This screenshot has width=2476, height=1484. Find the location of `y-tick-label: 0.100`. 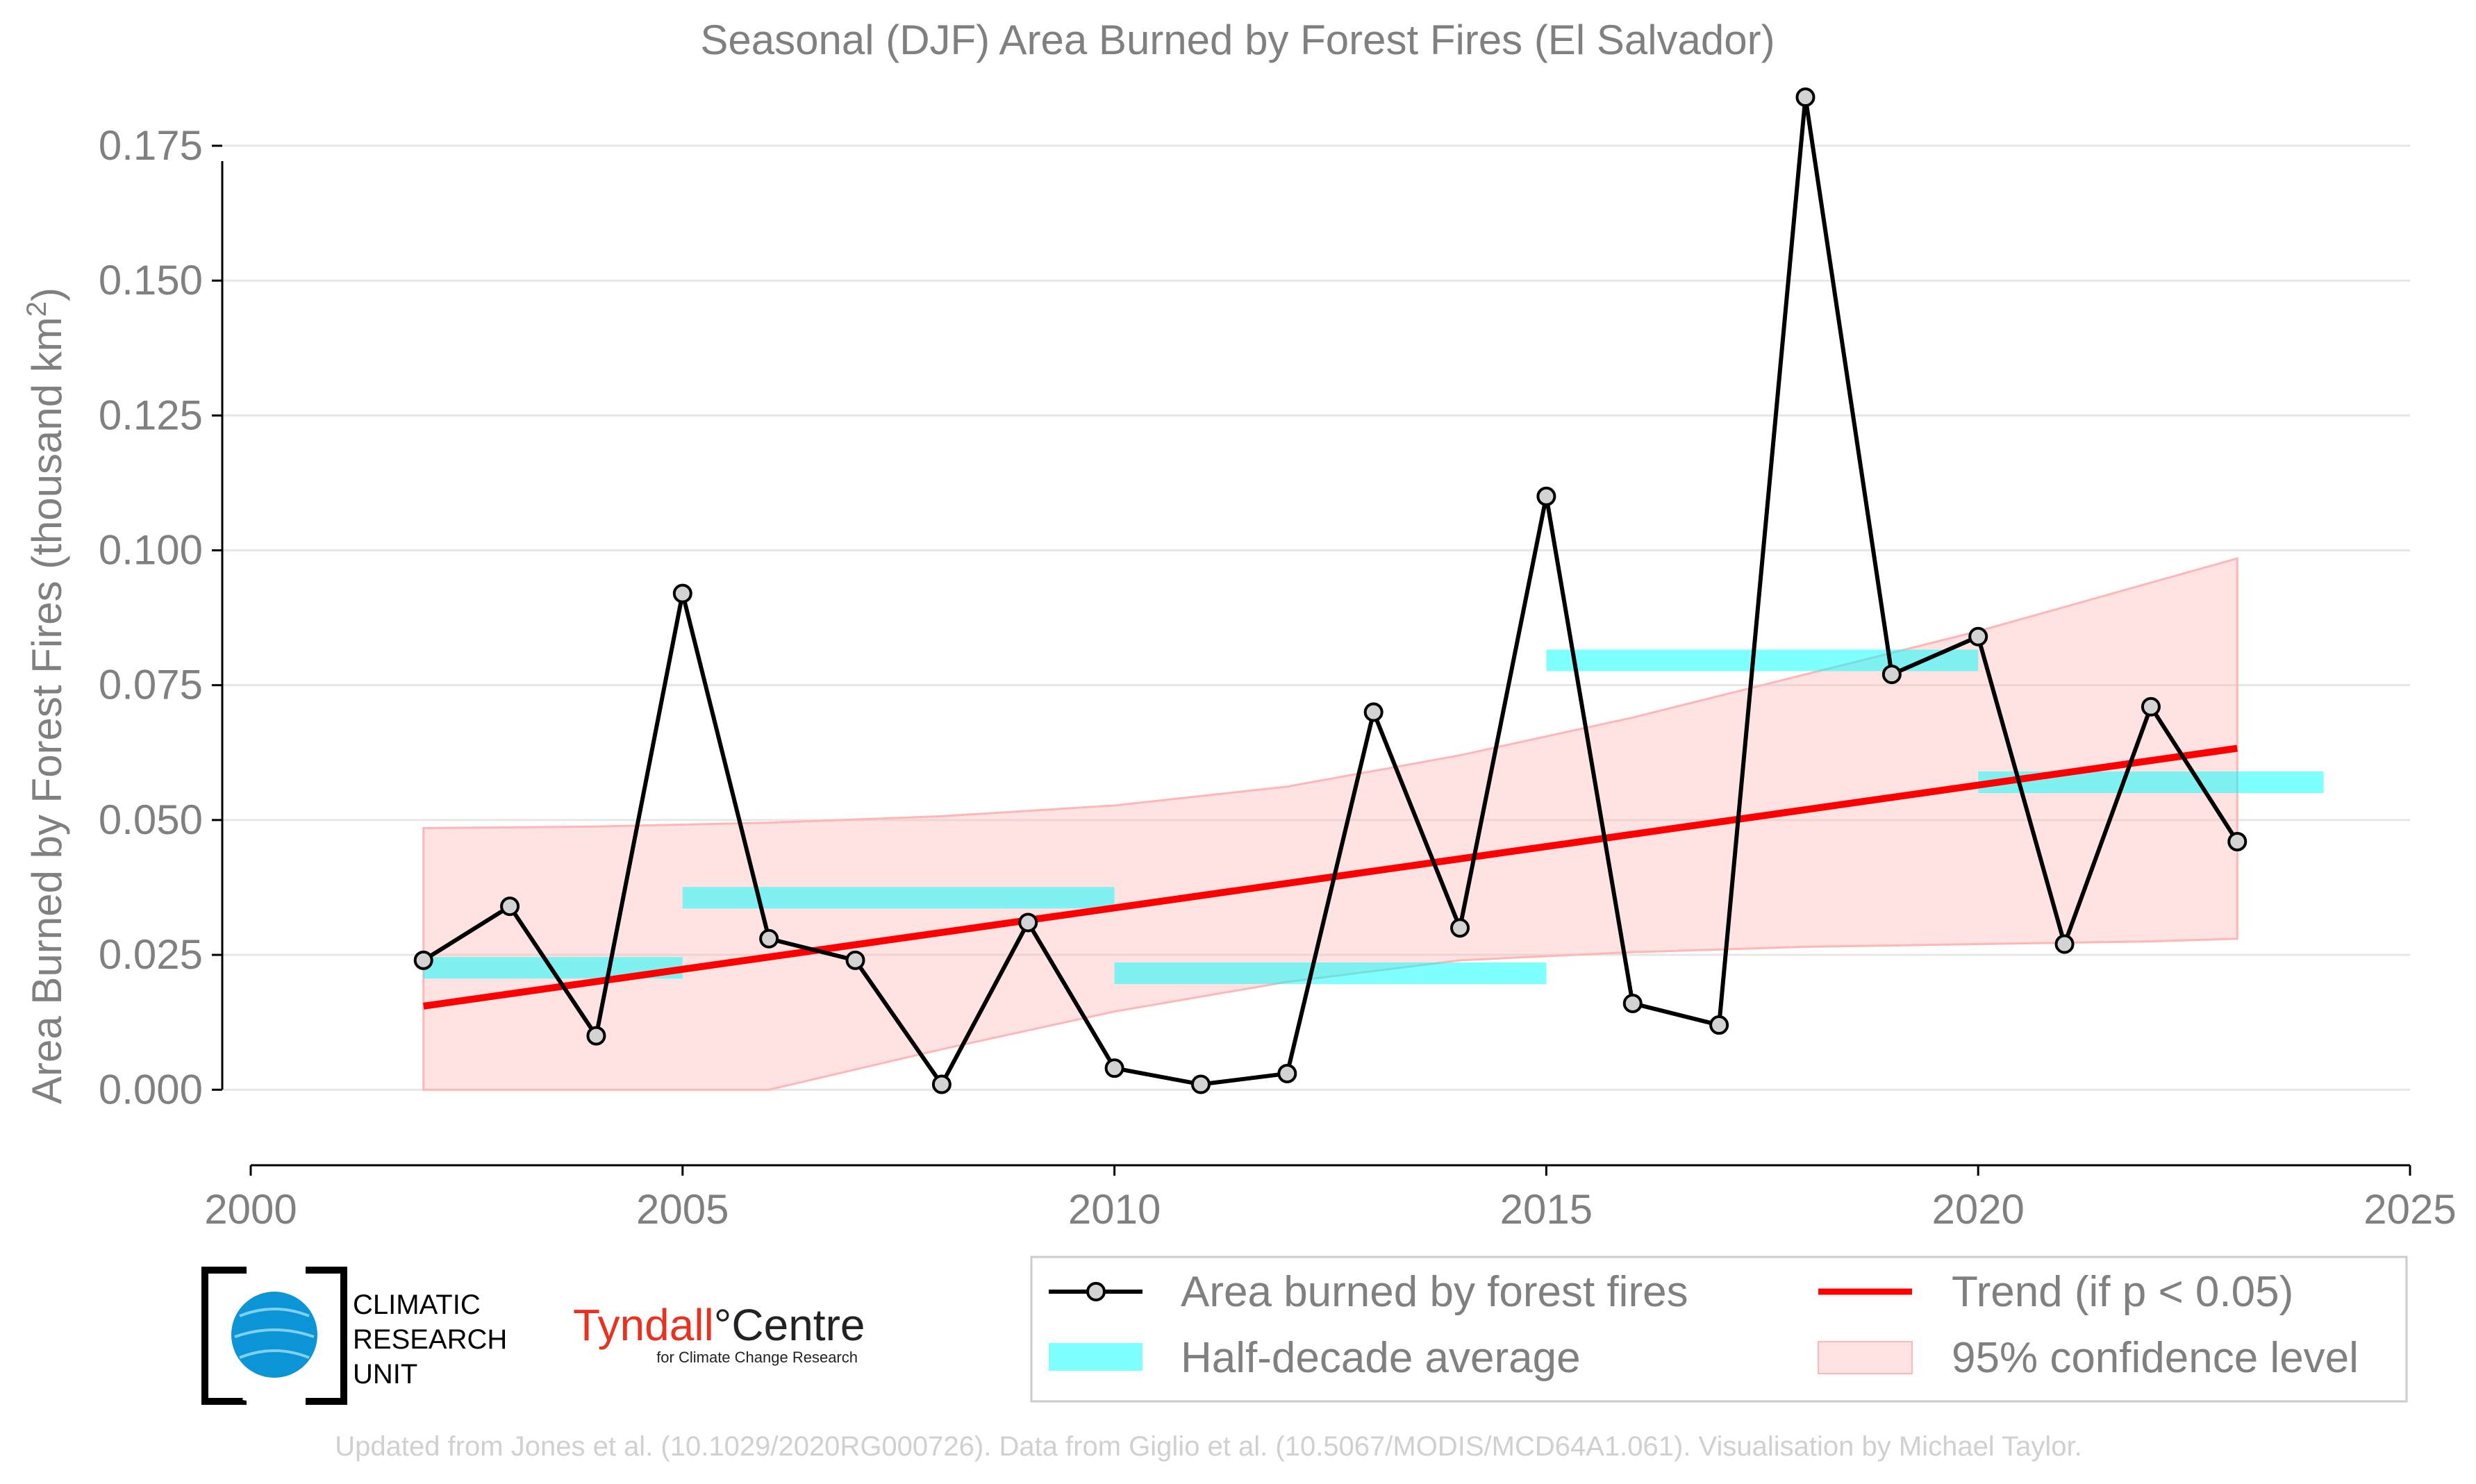

y-tick-label: 0.100 is located at coordinates (151, 550).